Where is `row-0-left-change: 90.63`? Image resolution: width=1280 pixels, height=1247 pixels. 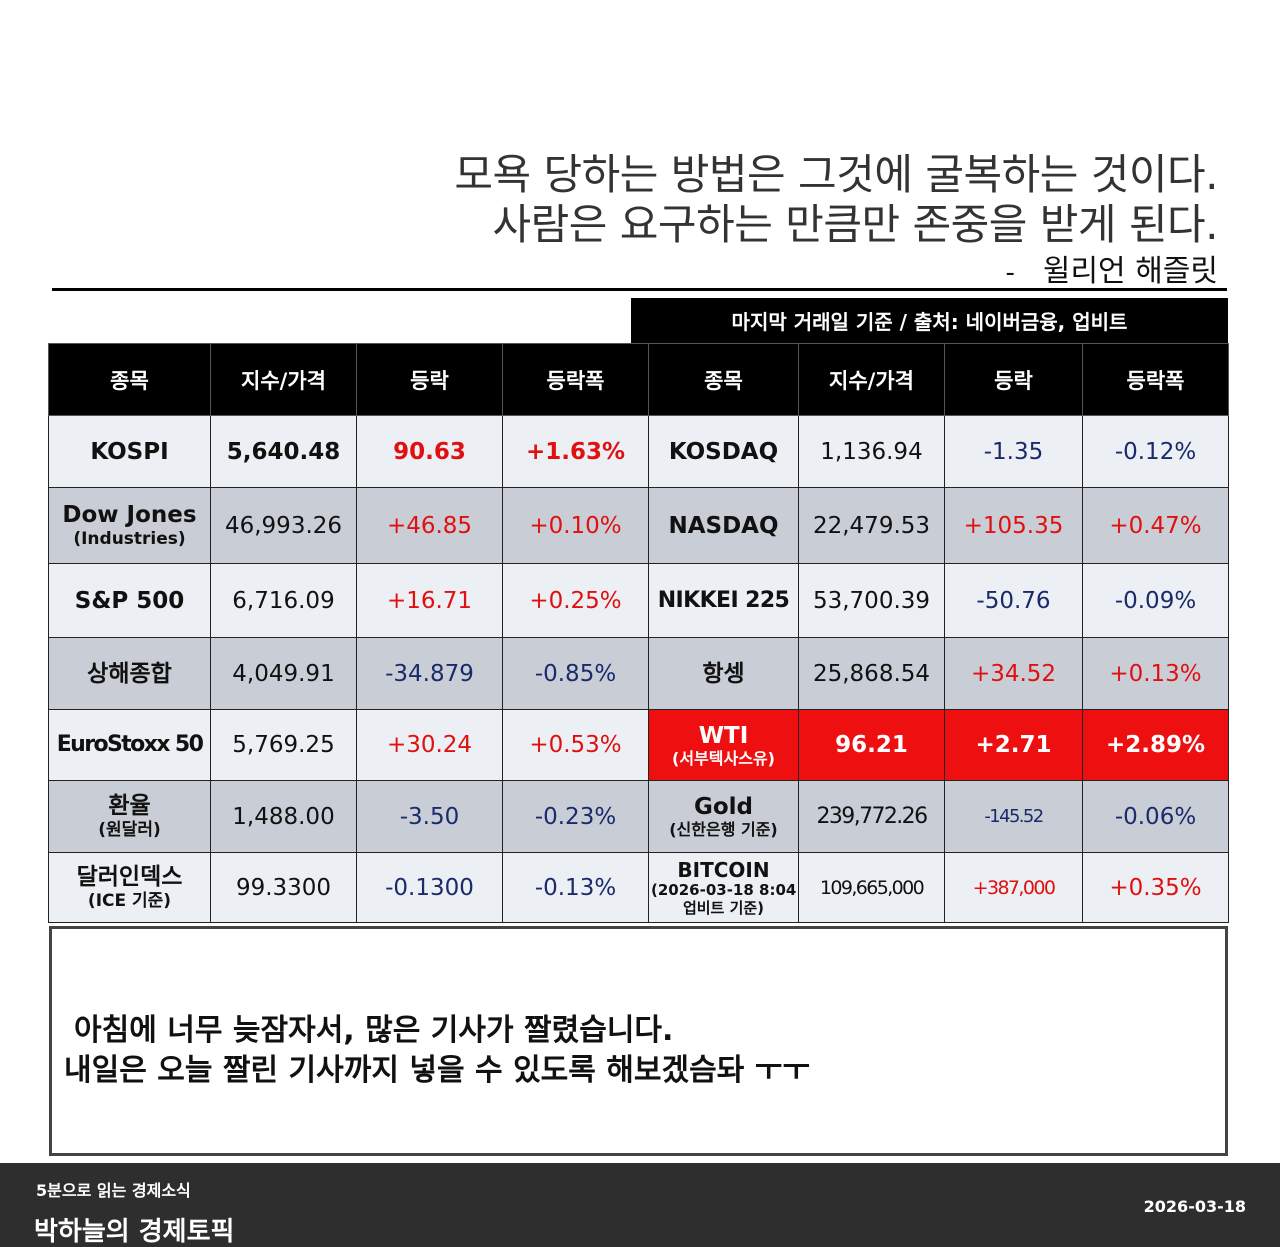 row-0-left-change: 90.63 is located at coordinates (429, 451).